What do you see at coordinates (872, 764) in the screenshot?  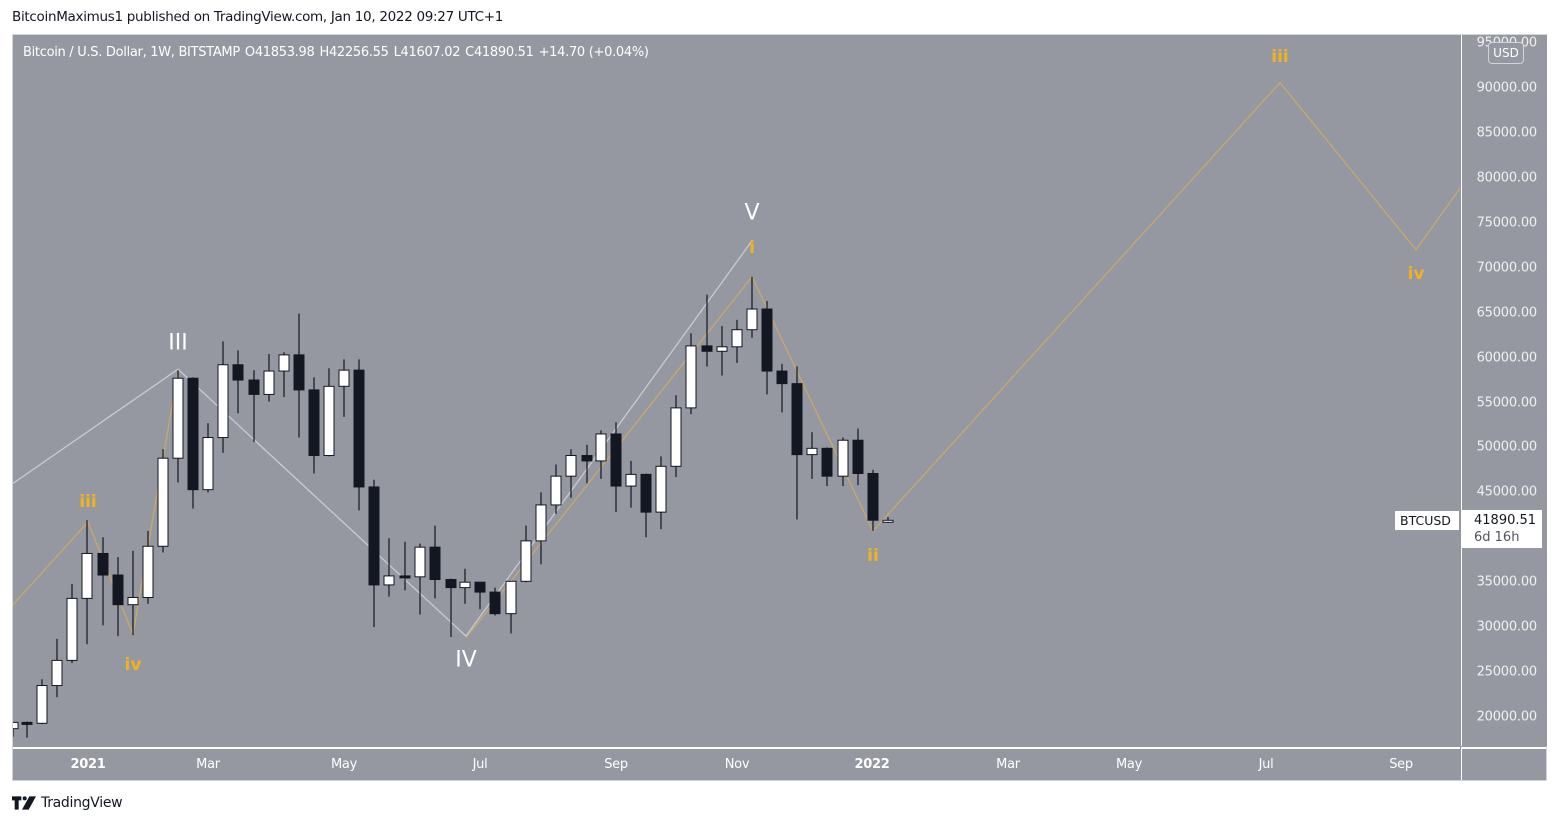 I see `time-tick: 2022` at bounding box center [872, 764].